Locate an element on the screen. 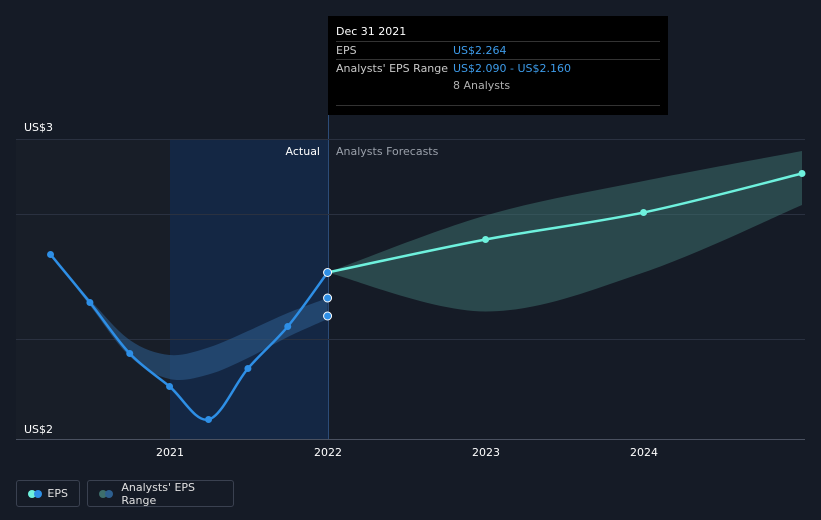 The height and width of the screenshot is (520, 821). tooltip-date: Dec 31 2021 is located at coordinates (371, 31).